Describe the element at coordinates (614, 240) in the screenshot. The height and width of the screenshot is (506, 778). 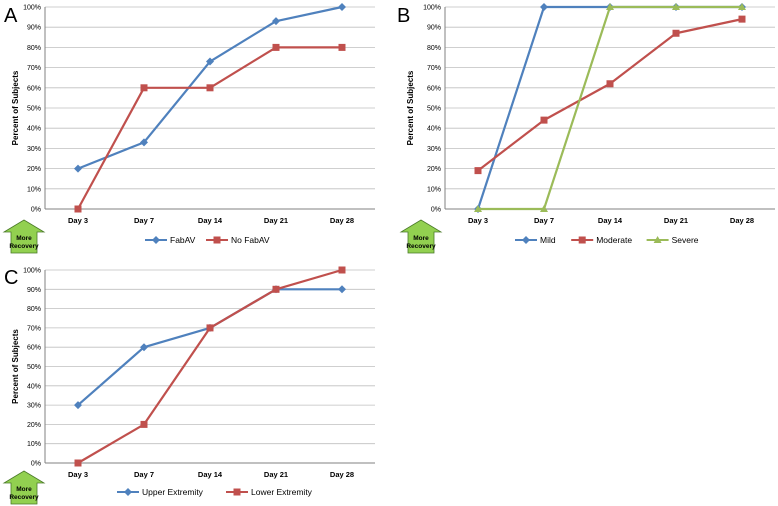
I see `legend-label: Moderate` at that location.